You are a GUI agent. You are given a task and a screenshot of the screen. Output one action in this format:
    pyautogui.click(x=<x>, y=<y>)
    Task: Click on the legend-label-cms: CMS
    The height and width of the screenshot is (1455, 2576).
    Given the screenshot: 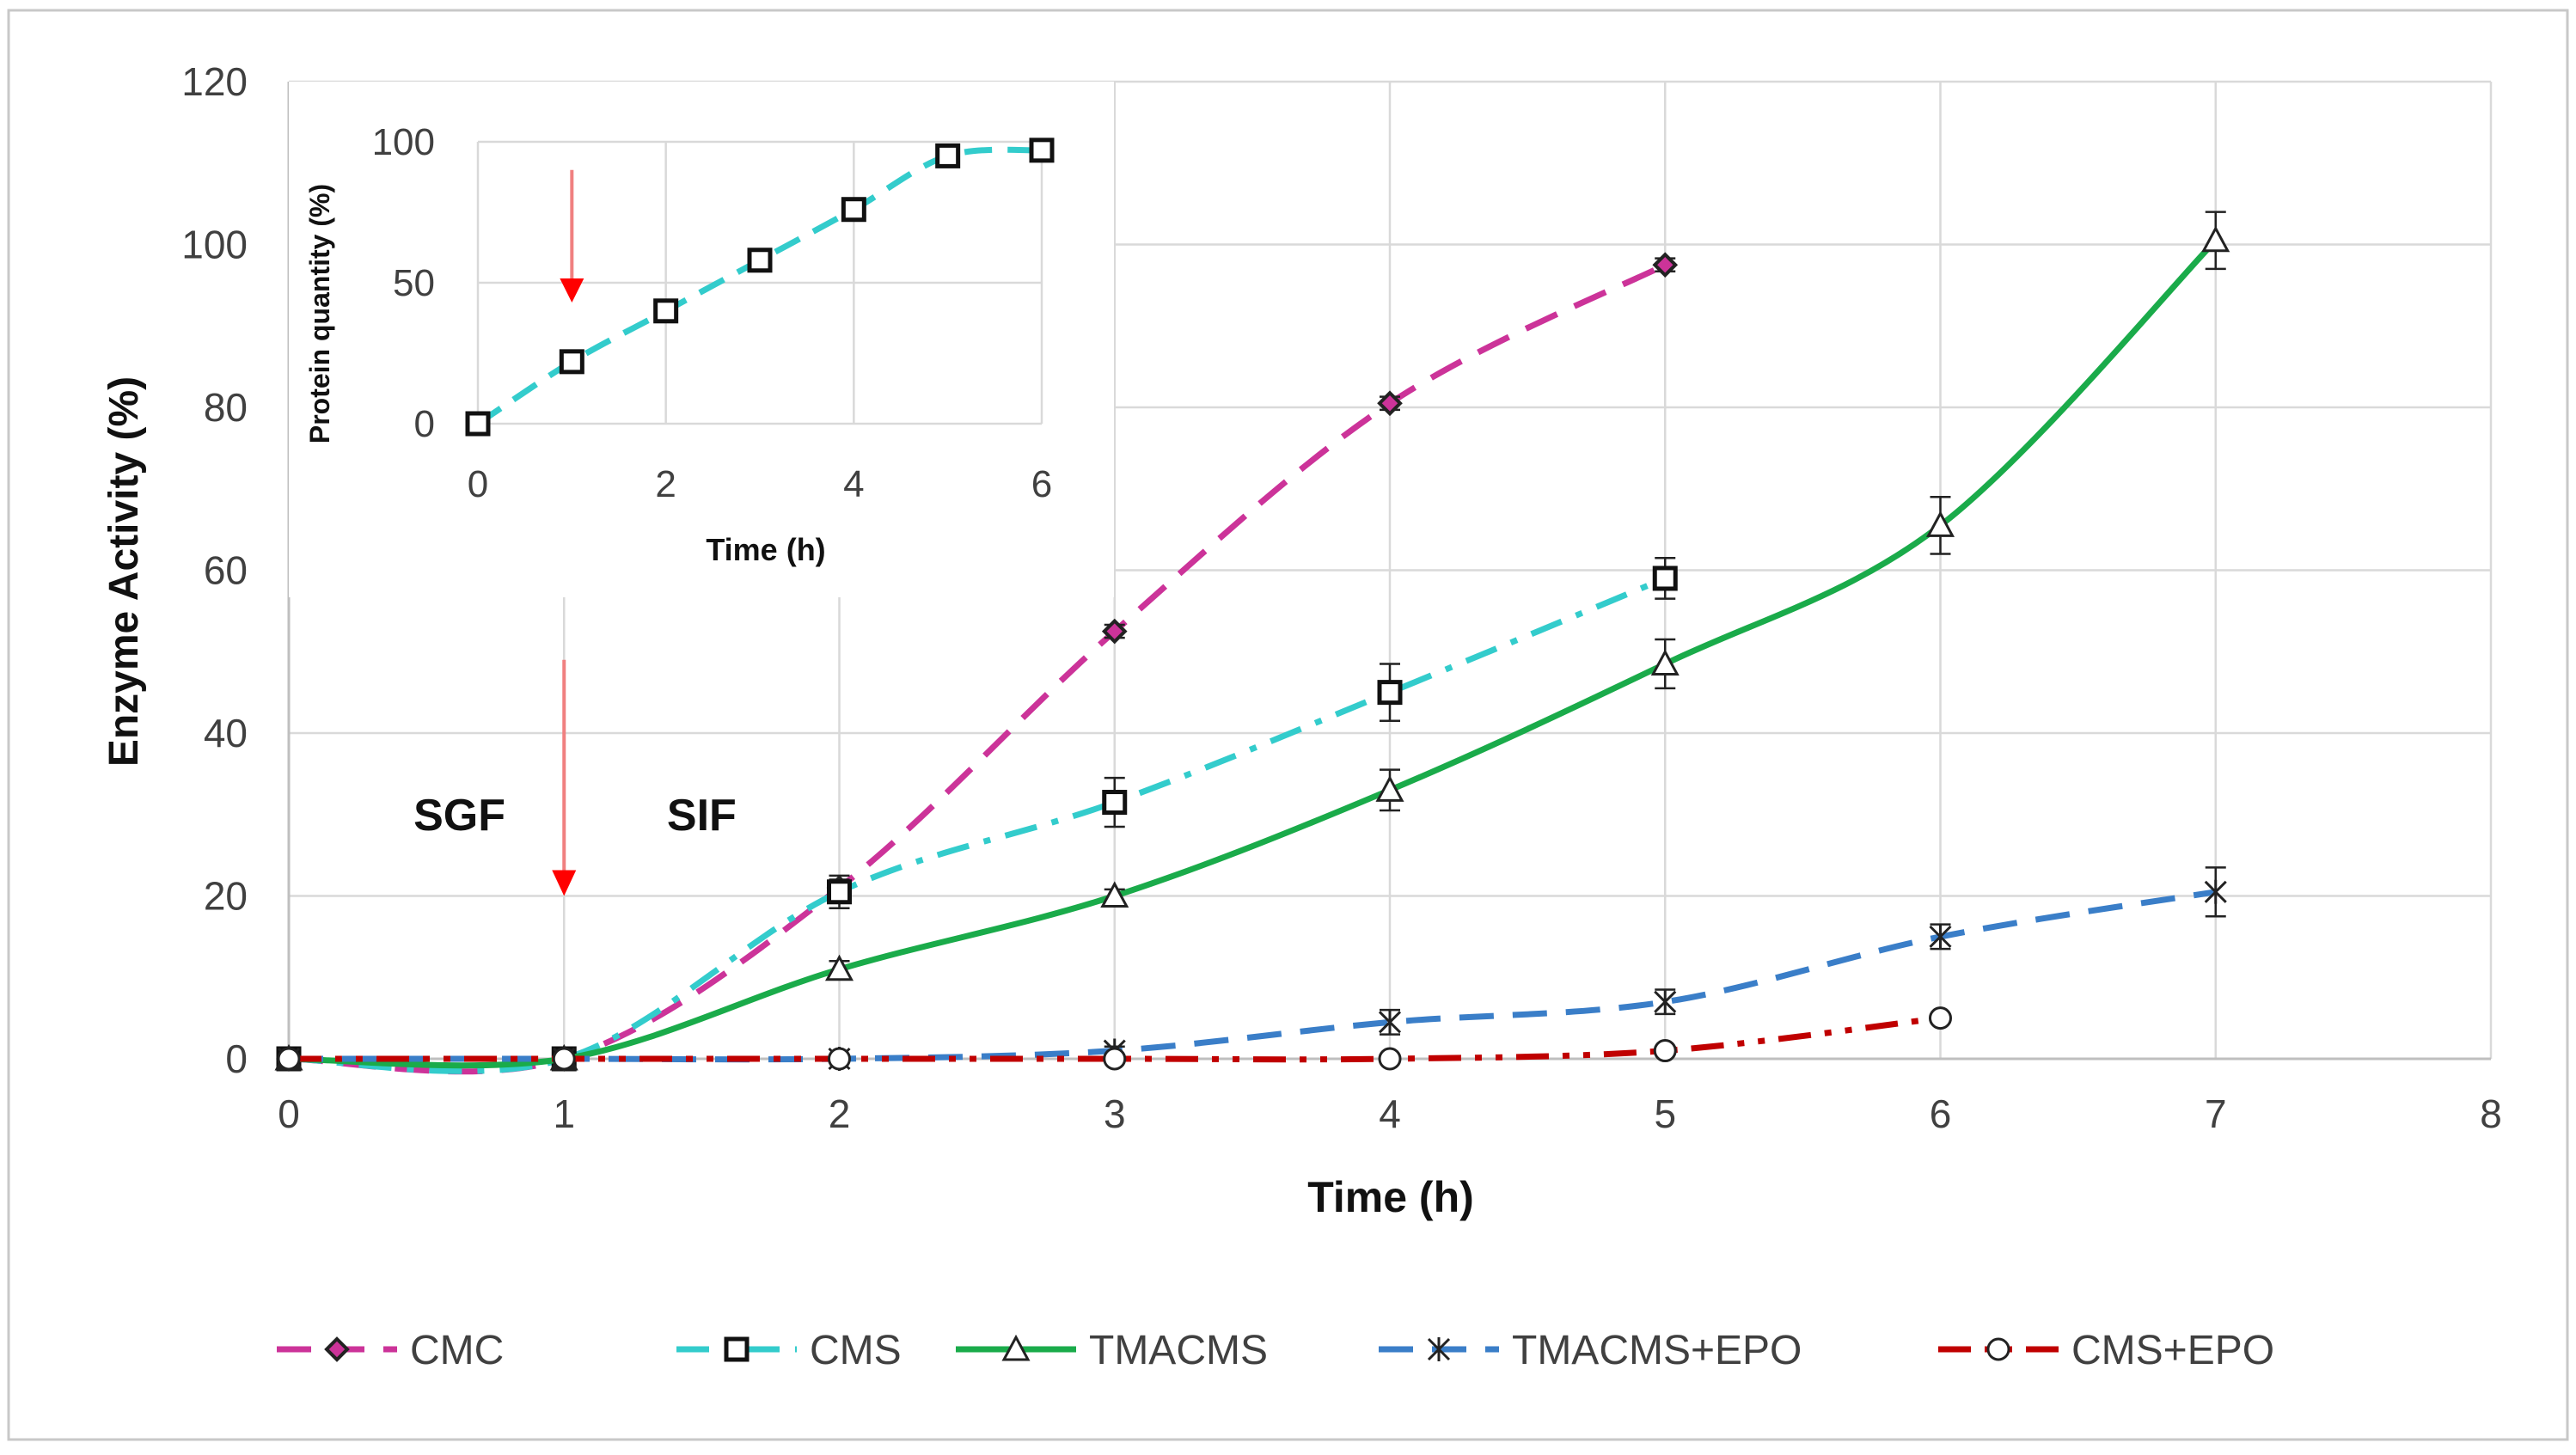 What is the action you would take?
    pyautogui.click(x=856, y=1350)
    